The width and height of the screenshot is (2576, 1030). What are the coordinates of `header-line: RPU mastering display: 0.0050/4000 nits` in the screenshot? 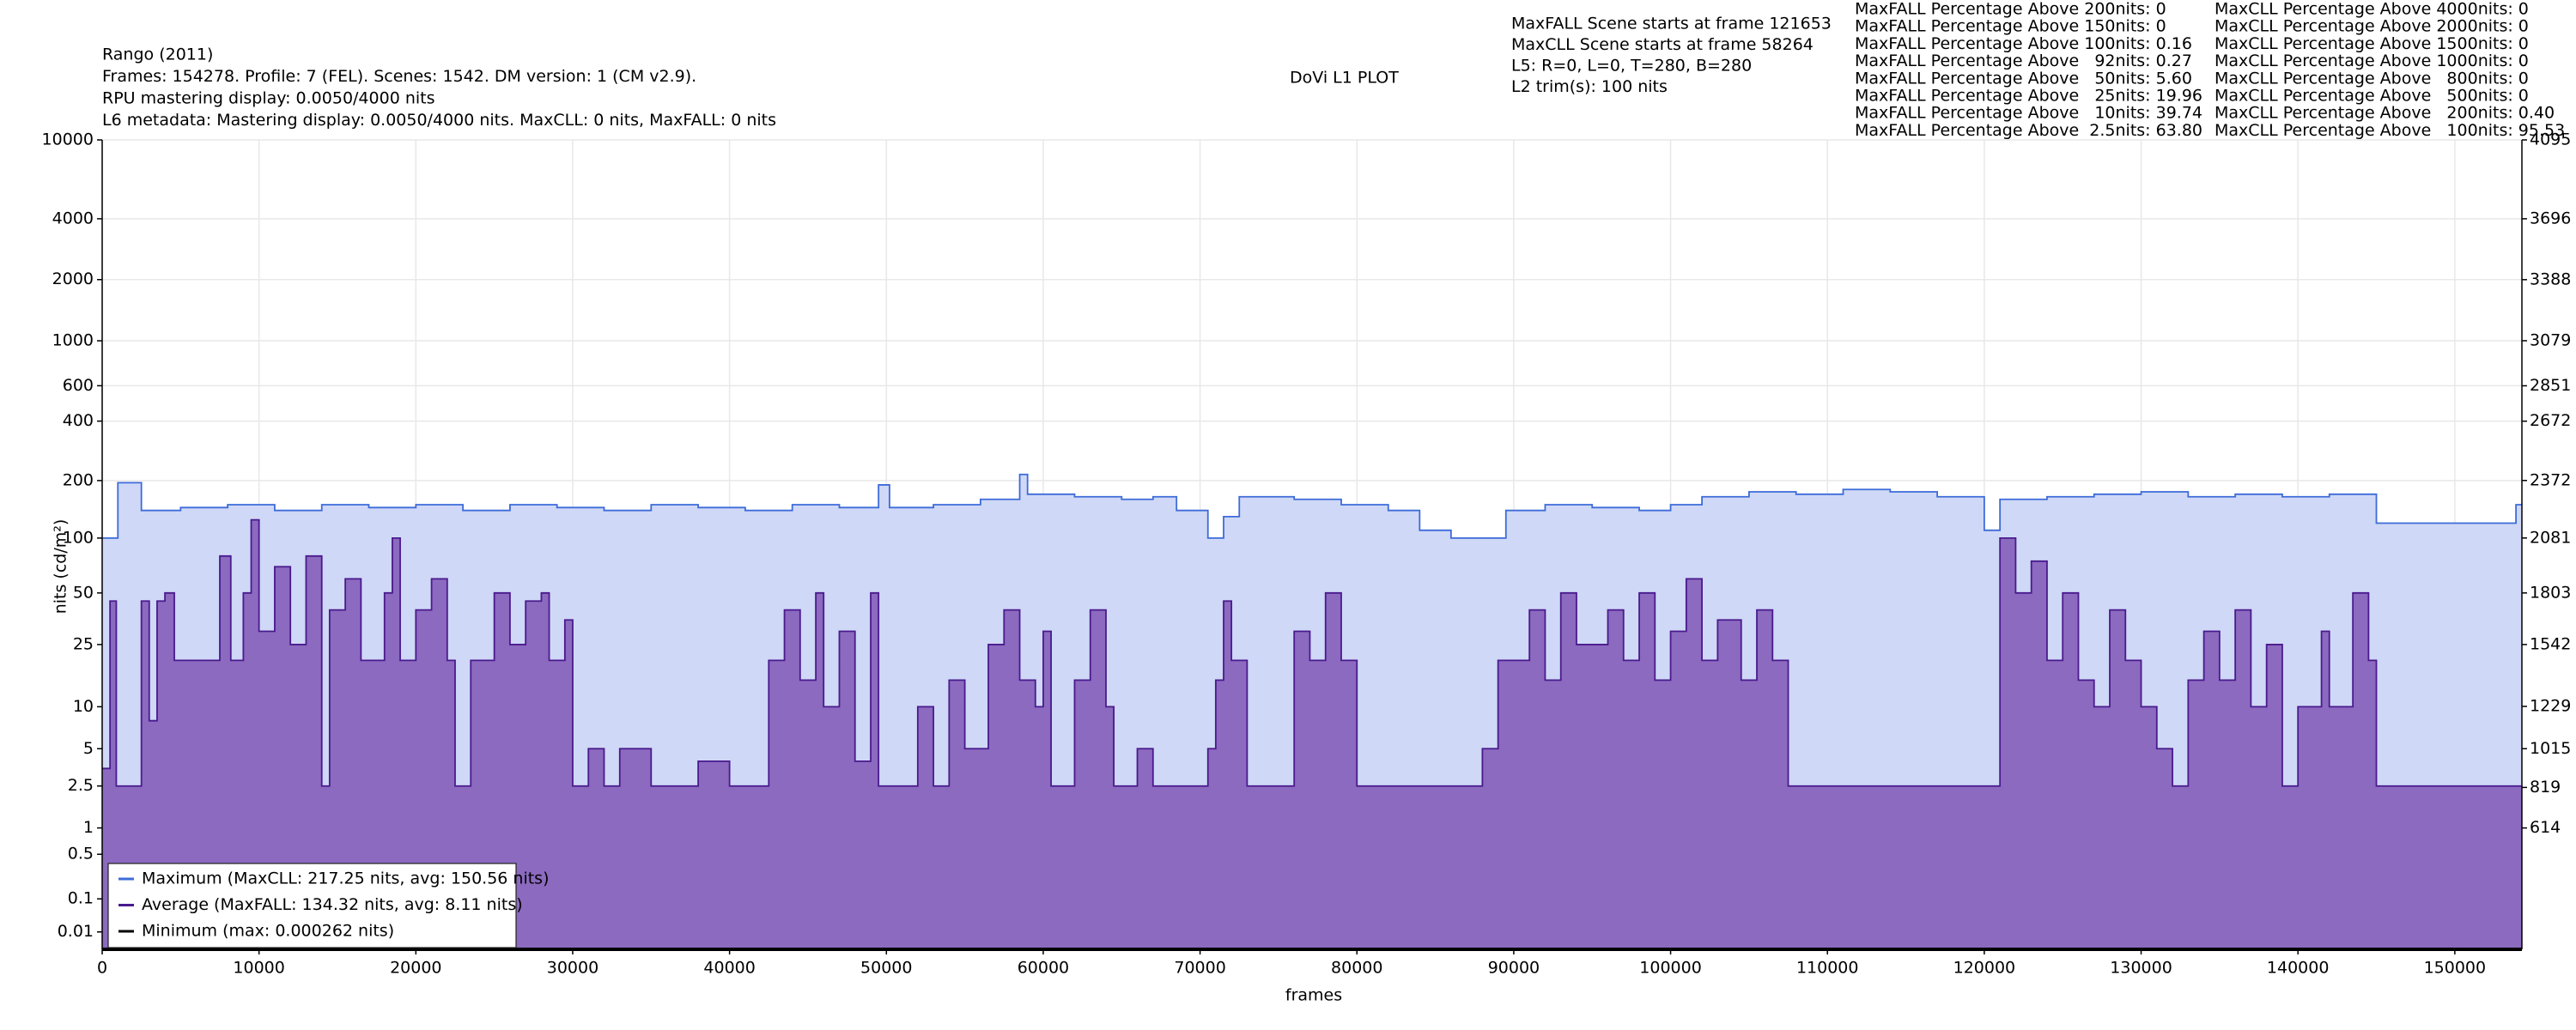 It's located at (269, 98).